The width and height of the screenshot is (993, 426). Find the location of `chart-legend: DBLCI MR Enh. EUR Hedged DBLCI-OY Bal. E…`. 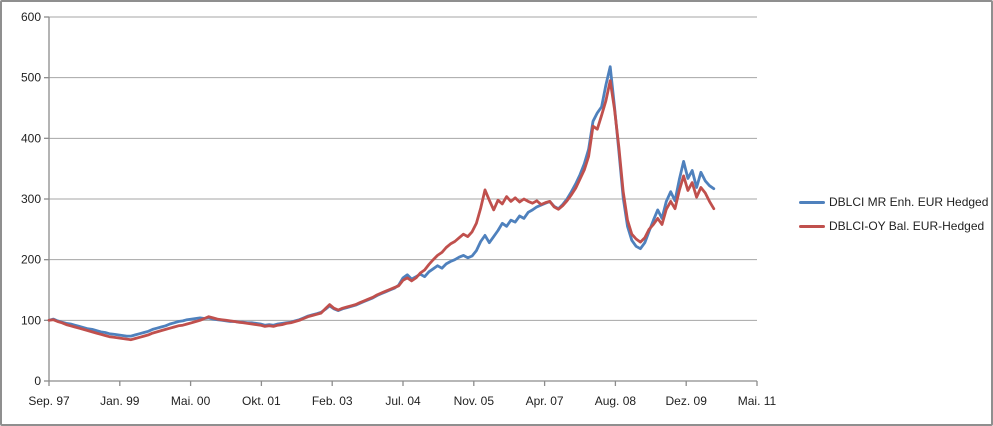

chart-legend: DBLCI MR Enh. EUR Hedged DBLCI-OY Bal. E… is located at coordinates (893, 214).